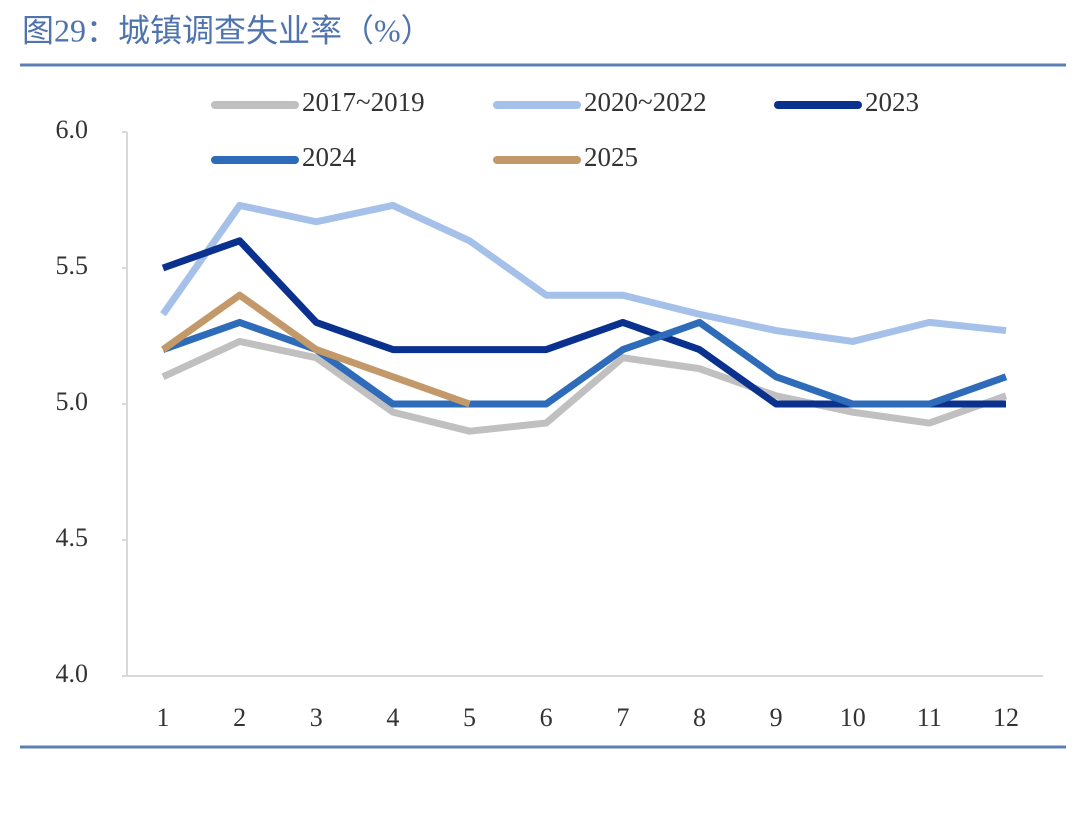 The width and height of the screenshot is (1080, 831). What do you see at coordinates (72, 401) in the screenshot?
I see `y-tick-label: 5.0` at bounding box center [72, 401].